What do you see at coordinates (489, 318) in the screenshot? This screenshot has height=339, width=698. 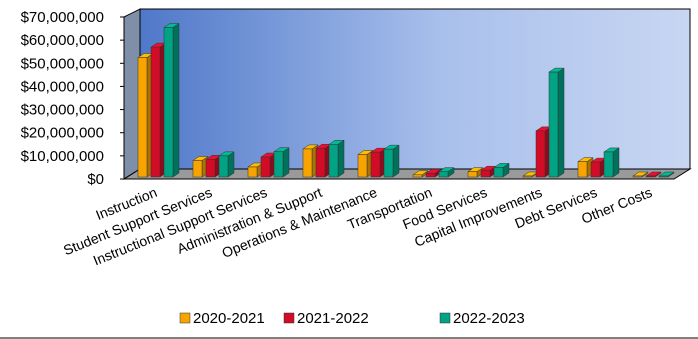 I see `legend-label: 2022-2023` at bounding box center [489, 318].